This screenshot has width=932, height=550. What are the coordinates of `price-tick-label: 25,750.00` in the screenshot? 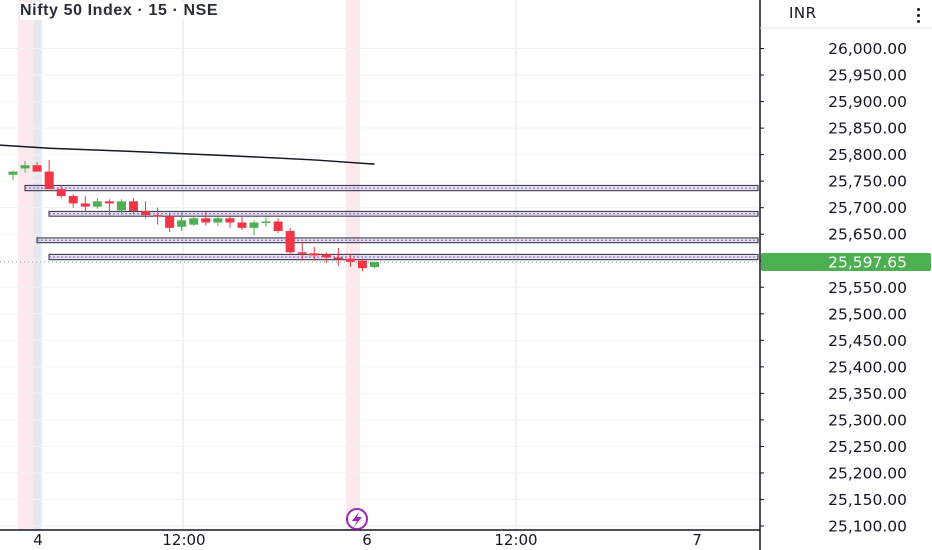 It's located at (867, 182).